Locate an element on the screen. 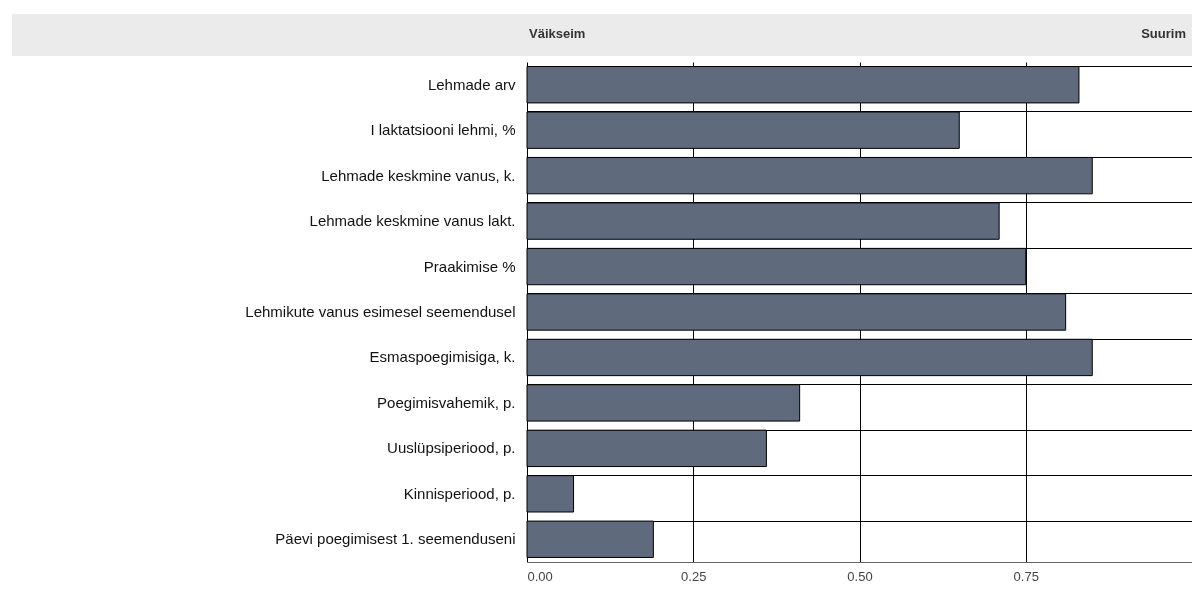 The image size is (1192, 592). y-tick-label: Kinnisperiood, p. is located at coordinates (459, 493).